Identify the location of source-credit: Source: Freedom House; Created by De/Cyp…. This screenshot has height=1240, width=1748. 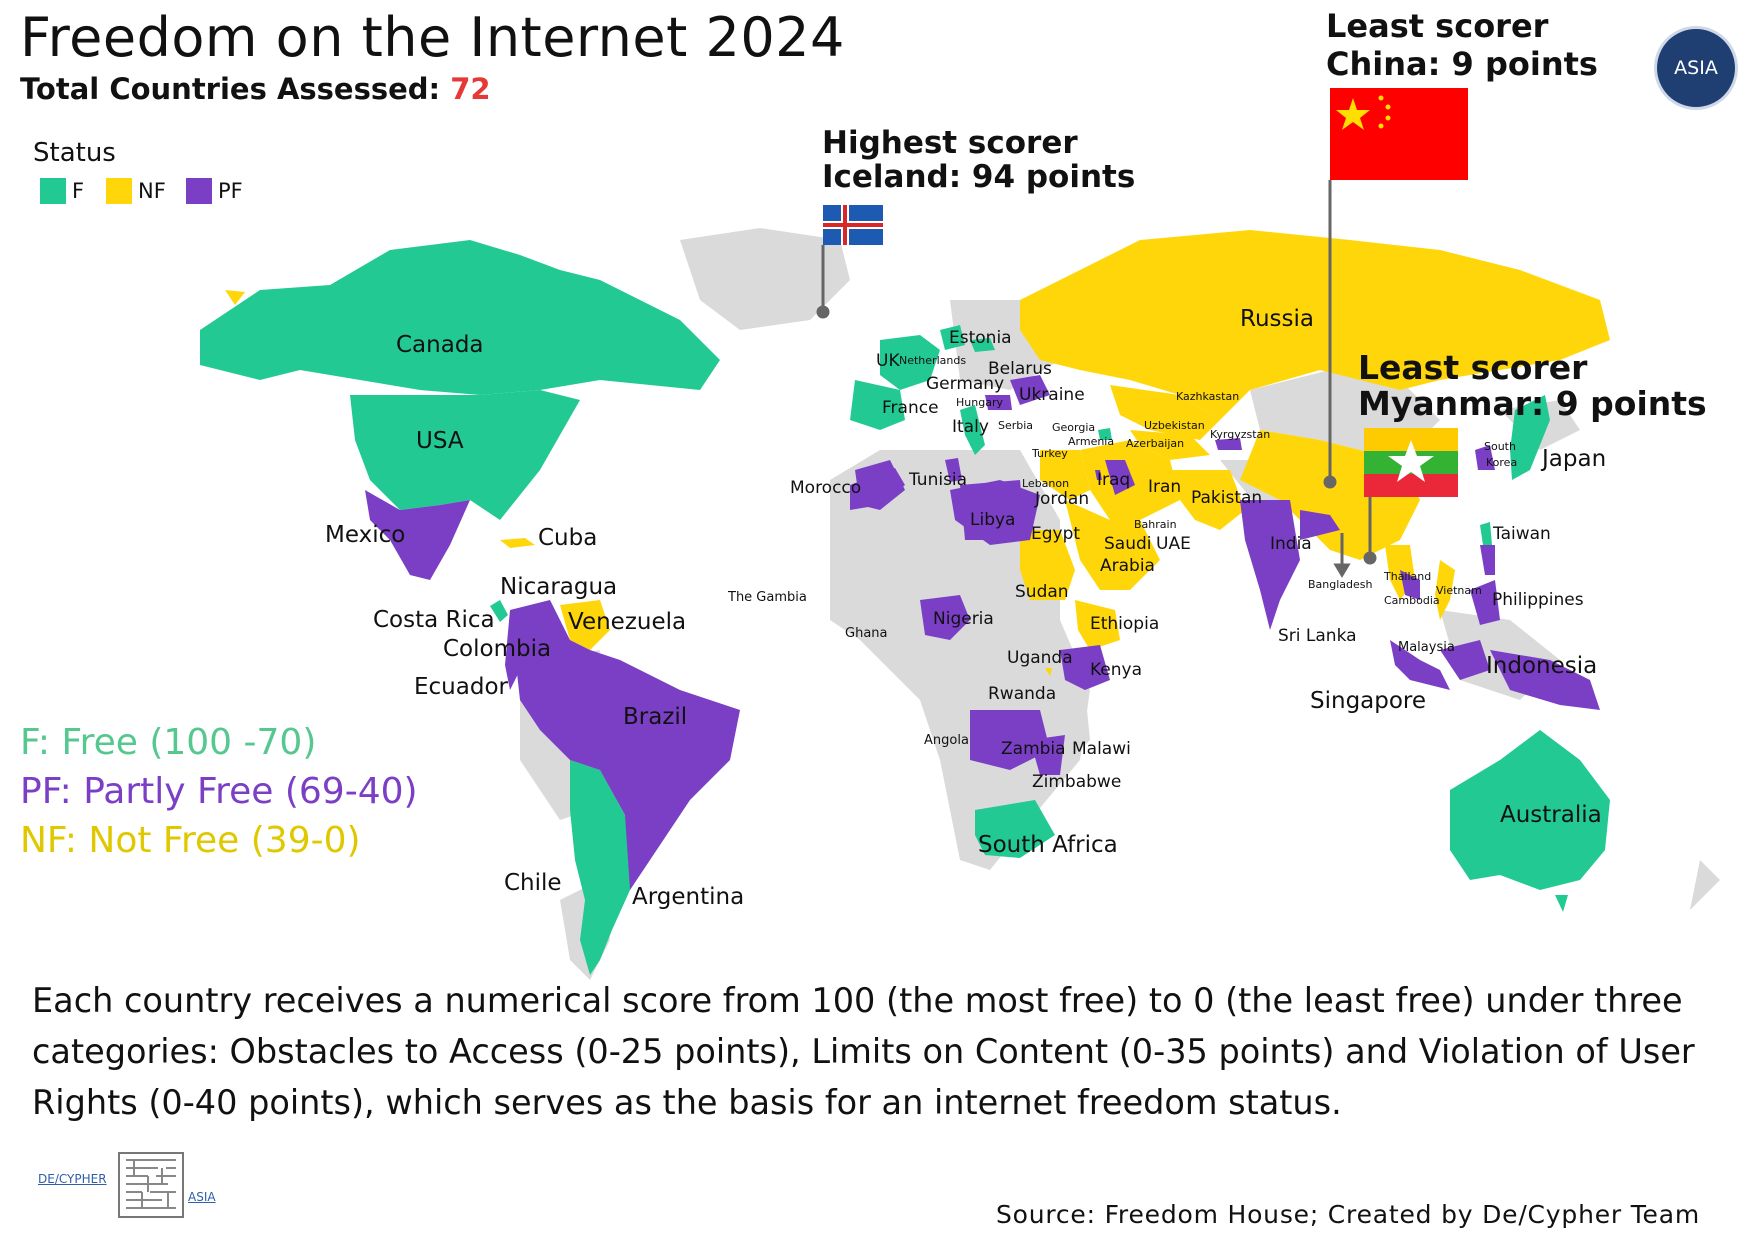
(1347, 1214).